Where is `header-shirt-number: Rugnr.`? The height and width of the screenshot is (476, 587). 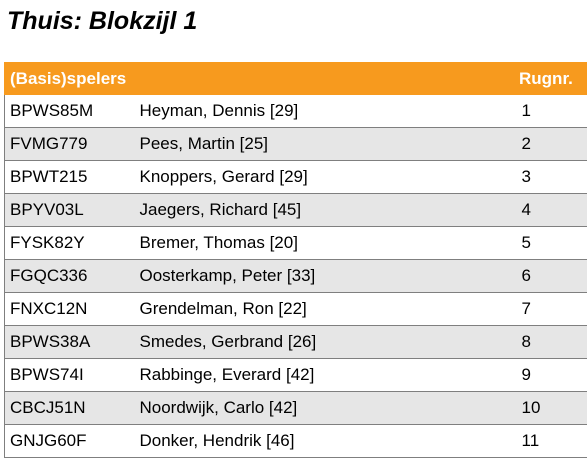
header-shirt-number: Rugnr. is located at coordinates (550, 78).